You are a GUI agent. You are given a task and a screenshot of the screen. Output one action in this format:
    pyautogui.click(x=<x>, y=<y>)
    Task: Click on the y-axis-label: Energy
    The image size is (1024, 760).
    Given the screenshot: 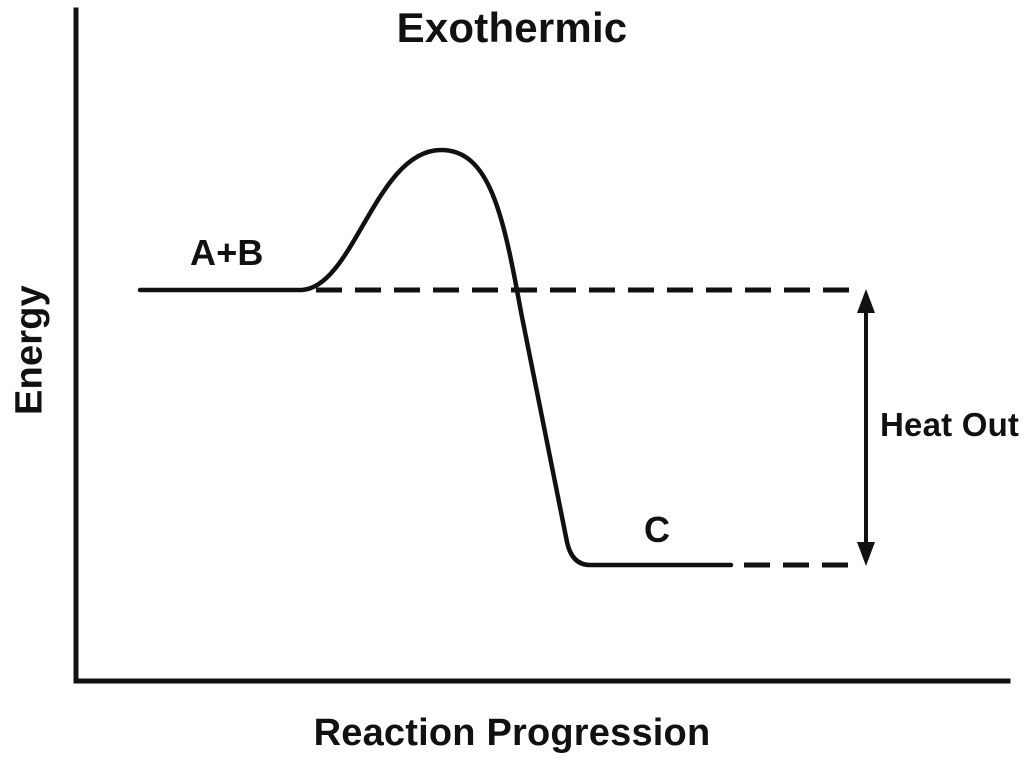 What is the action you would take?
    pyautogui.click(x=29, y=350)
    